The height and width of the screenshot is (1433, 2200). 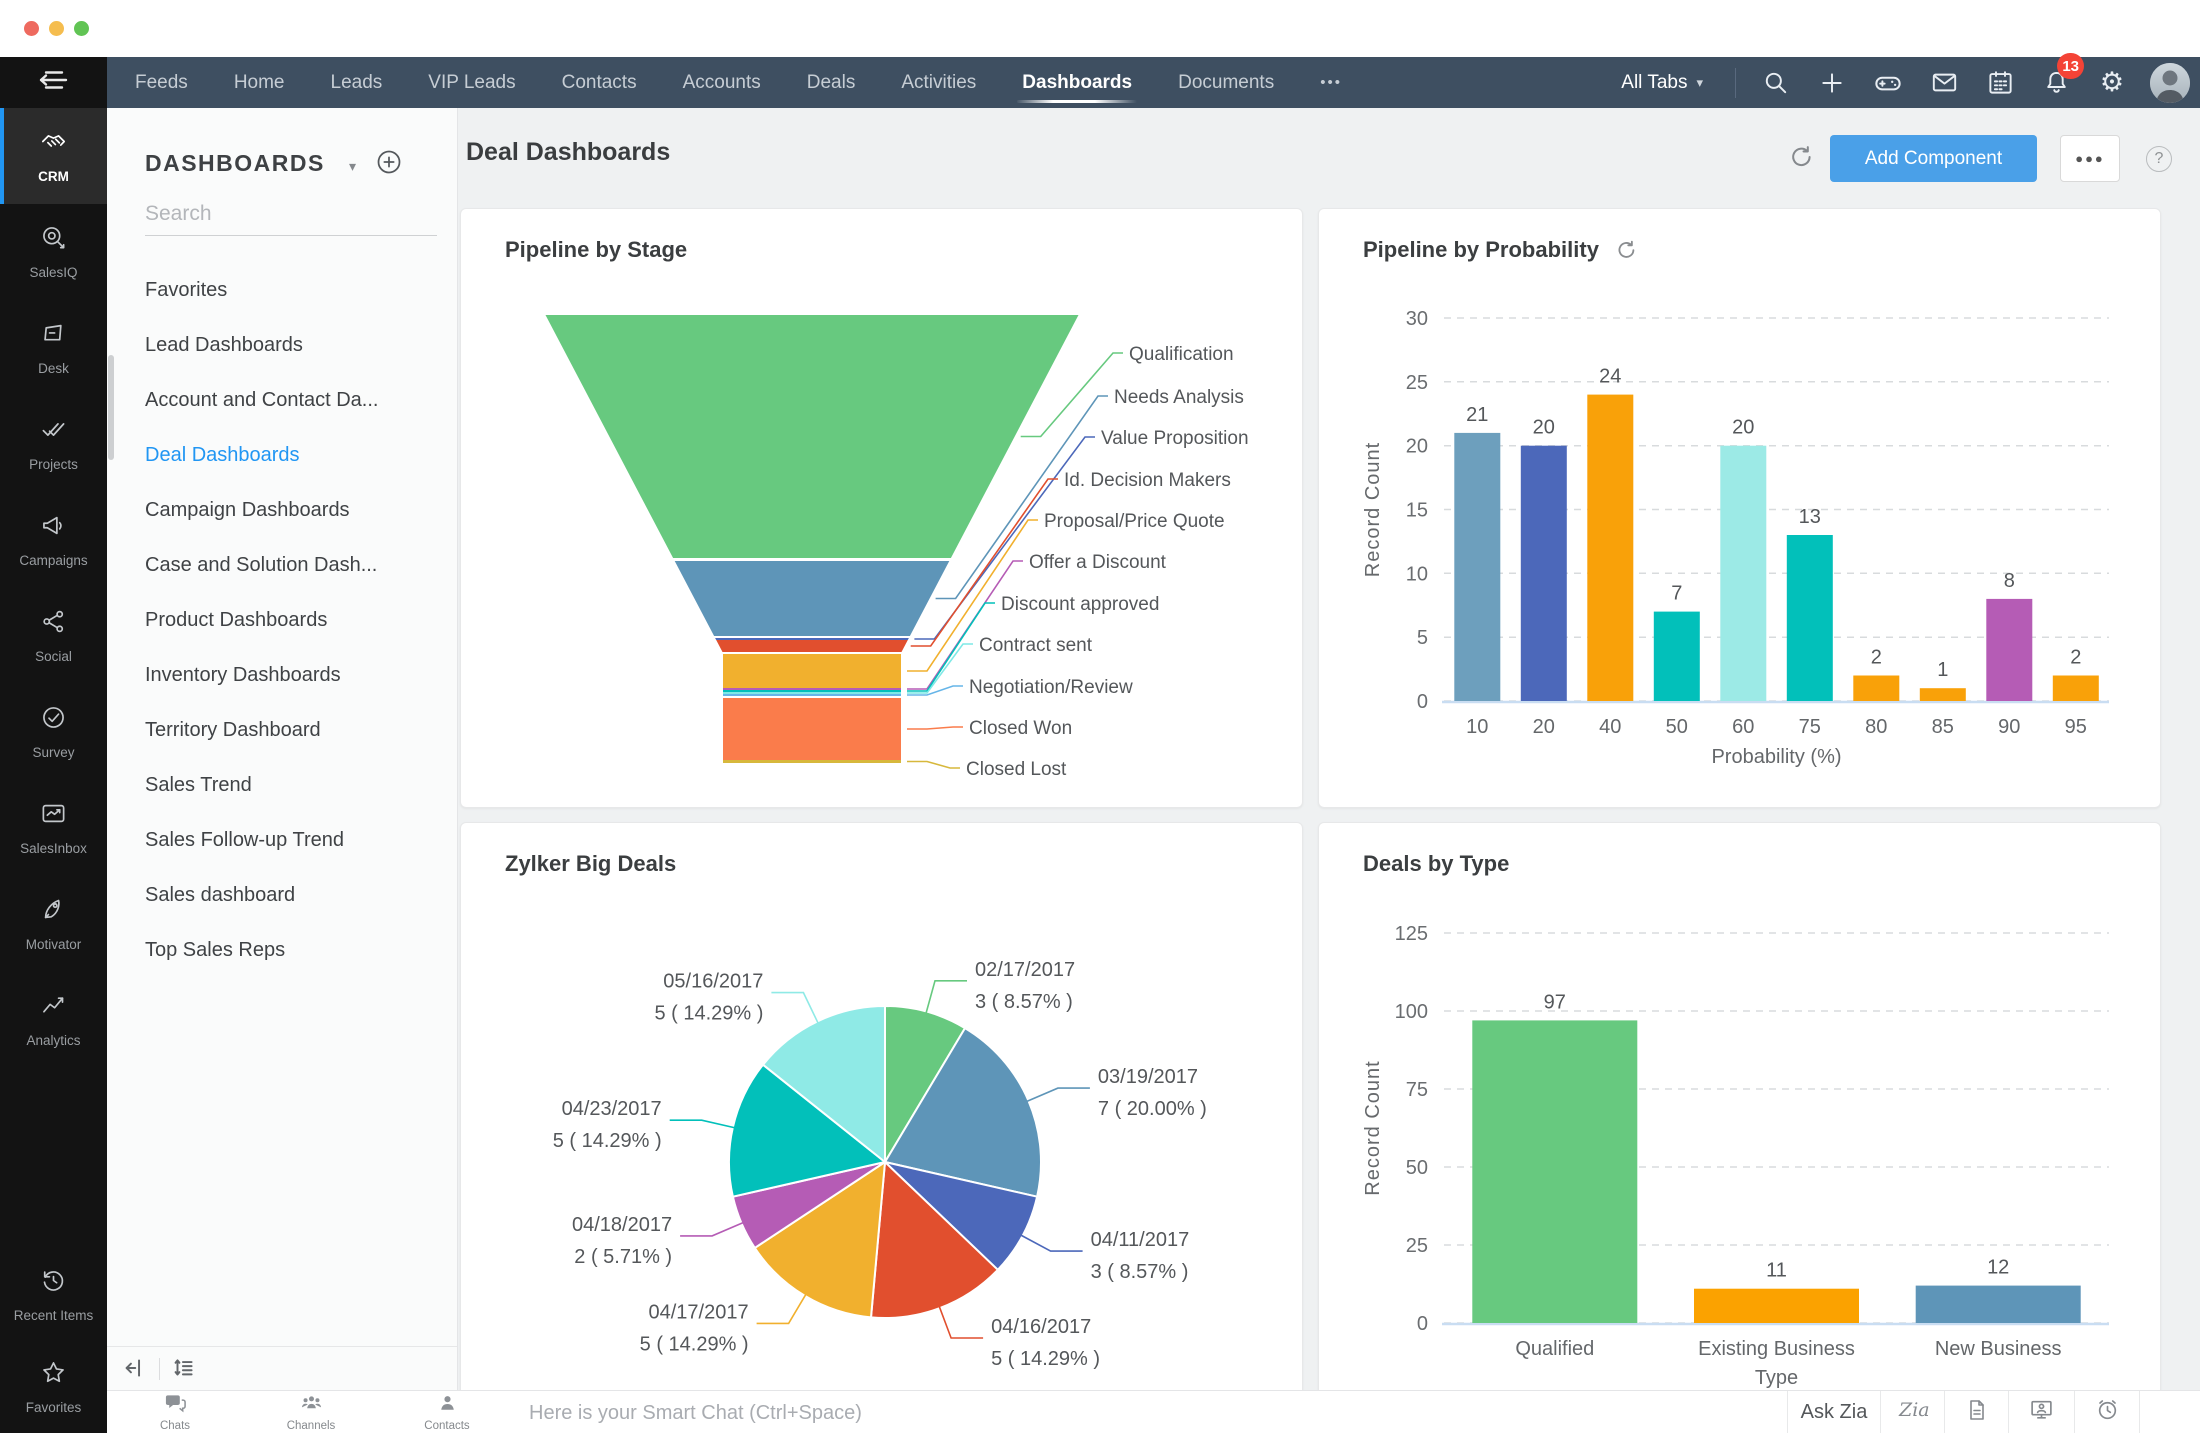 I want to click on rail-item-salesinbox: SalesInbox, so click(x=53, y=828).